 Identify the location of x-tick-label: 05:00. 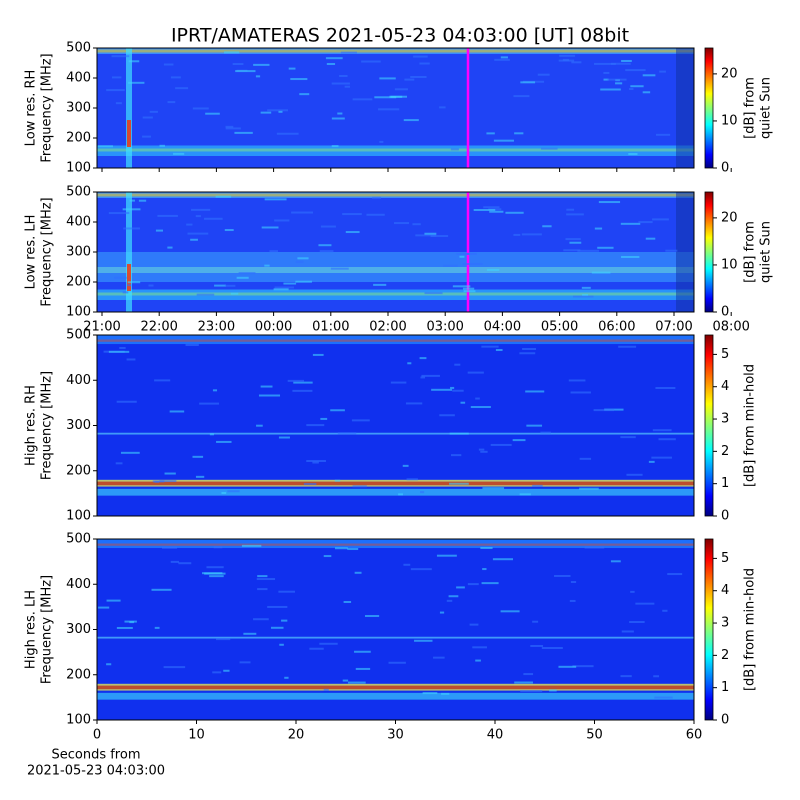
(559, 327).